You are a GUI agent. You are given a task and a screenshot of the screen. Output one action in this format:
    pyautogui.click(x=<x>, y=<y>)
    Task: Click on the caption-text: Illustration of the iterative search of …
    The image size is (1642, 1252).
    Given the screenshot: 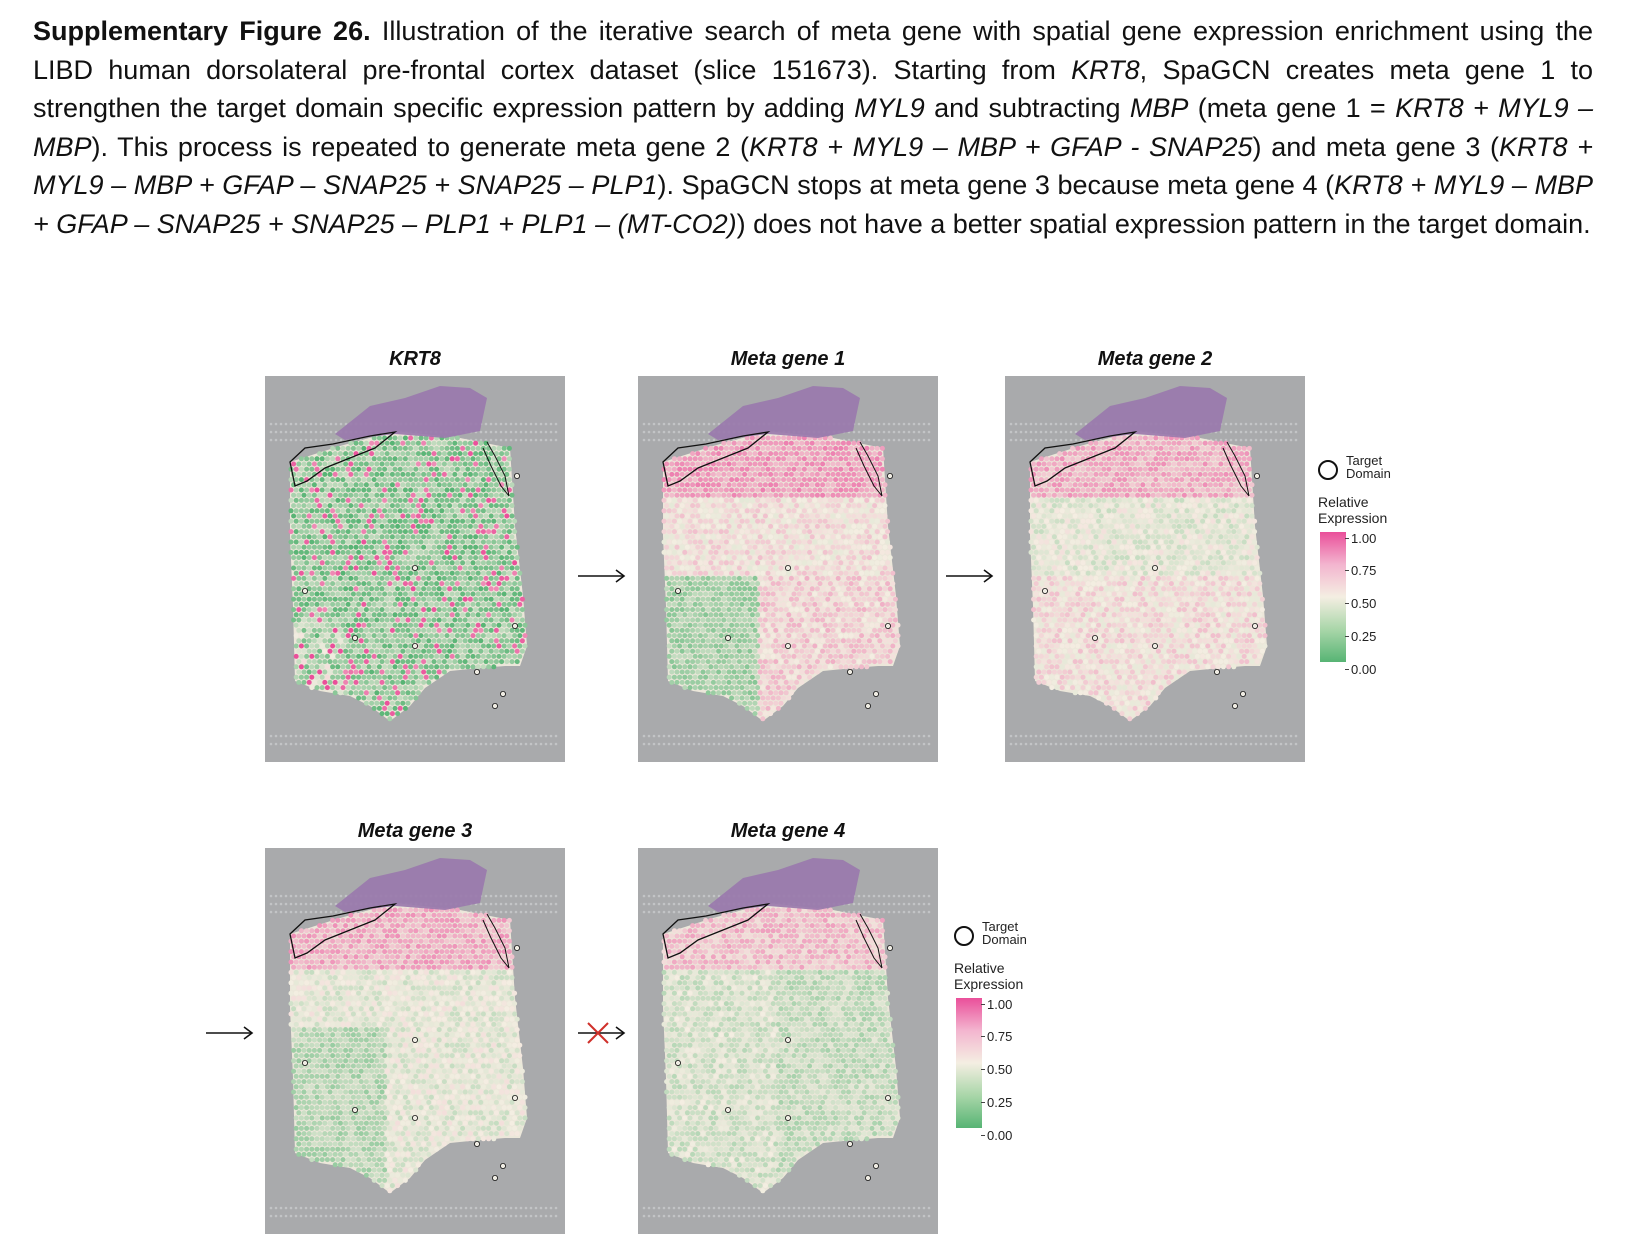 What is the action you would take?
    pyautogui.click(x=813, y=50)
    